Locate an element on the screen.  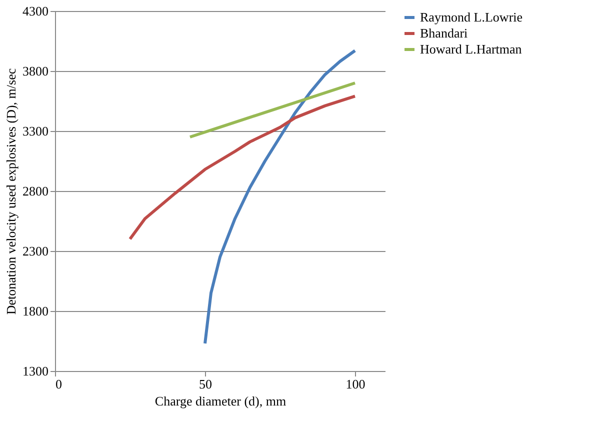
x-tick-label: 50 is located at coordinates (205, 384).